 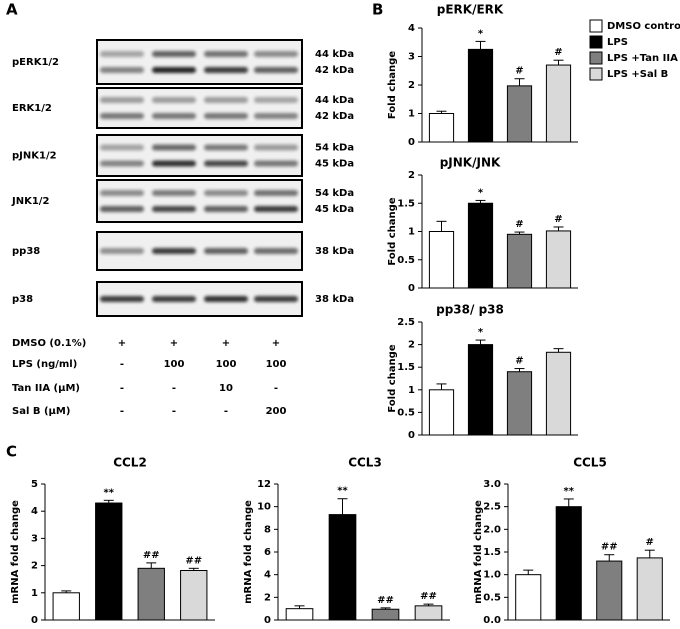 What do you see at coordinates (109, 492) in the screenshot?
I see `significance-mark: **` at bounding box center [109, 492].